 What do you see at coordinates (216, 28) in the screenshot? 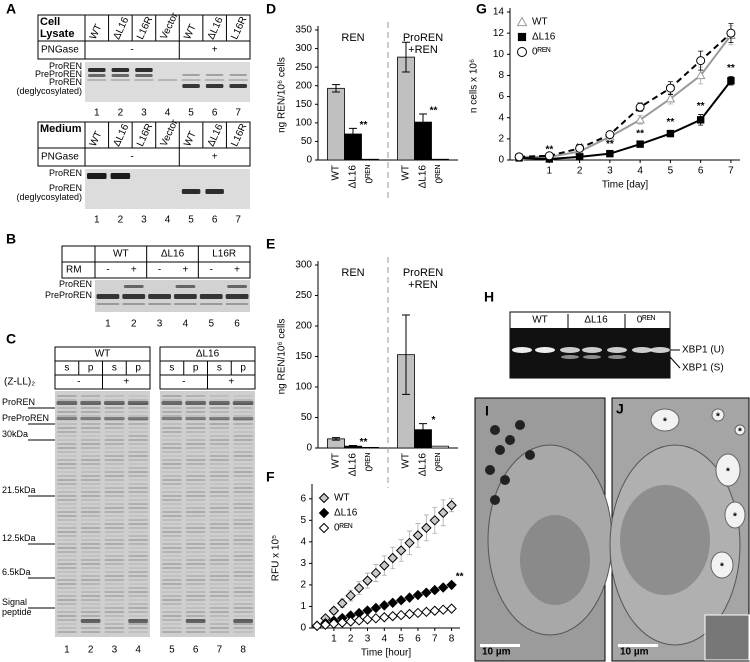
I see `lane-label: ΔL16` at bounding box center [216, 28].